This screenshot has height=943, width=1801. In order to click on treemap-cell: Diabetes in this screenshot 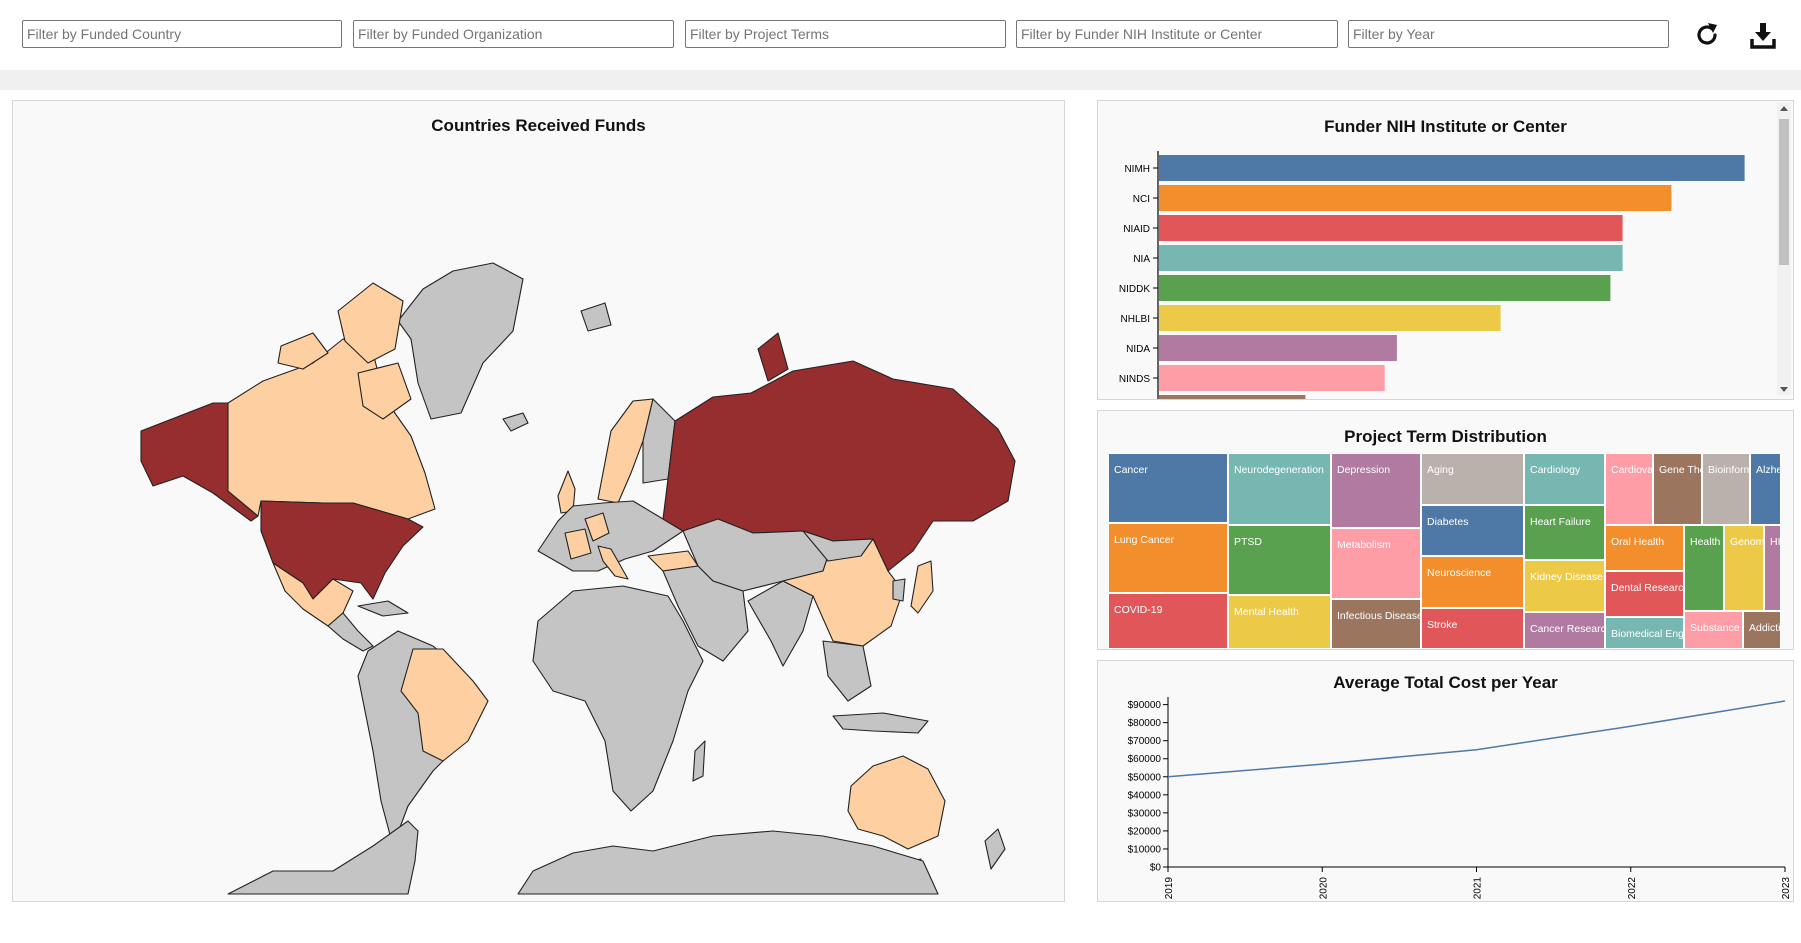, I will do `click(1472, 530)`.